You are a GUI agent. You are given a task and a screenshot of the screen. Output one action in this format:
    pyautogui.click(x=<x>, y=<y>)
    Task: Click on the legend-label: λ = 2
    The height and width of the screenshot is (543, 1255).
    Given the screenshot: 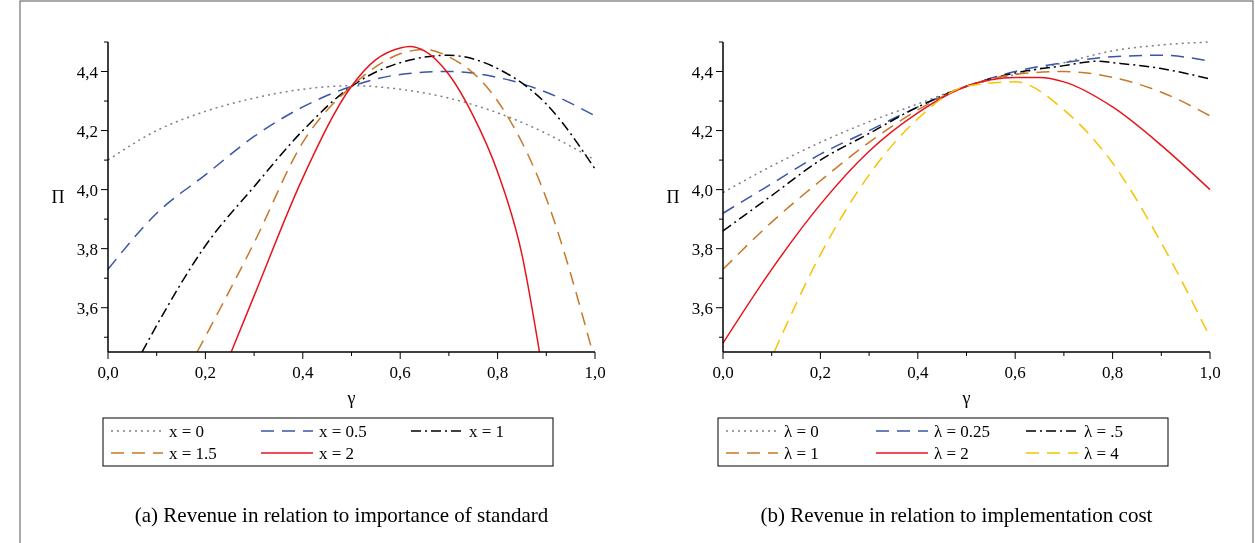 What is the action you would take?
    pyautogui.click(x=951, y=453)
    